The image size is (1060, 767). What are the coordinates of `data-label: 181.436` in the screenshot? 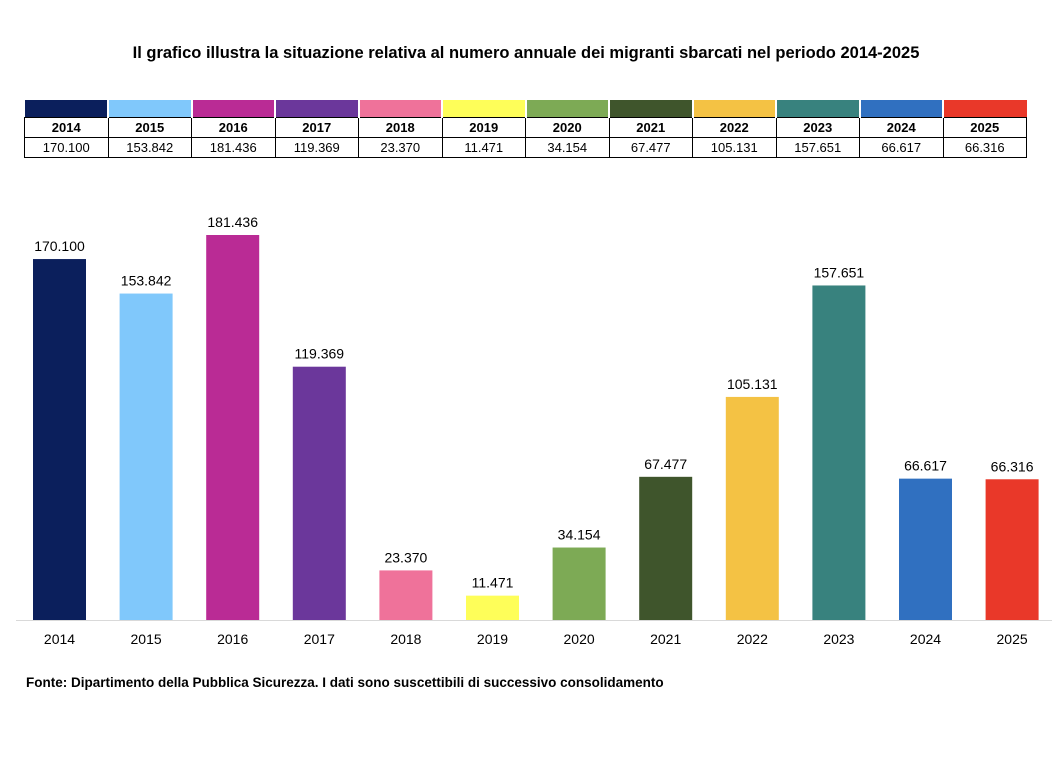 It's located at (232, 222).